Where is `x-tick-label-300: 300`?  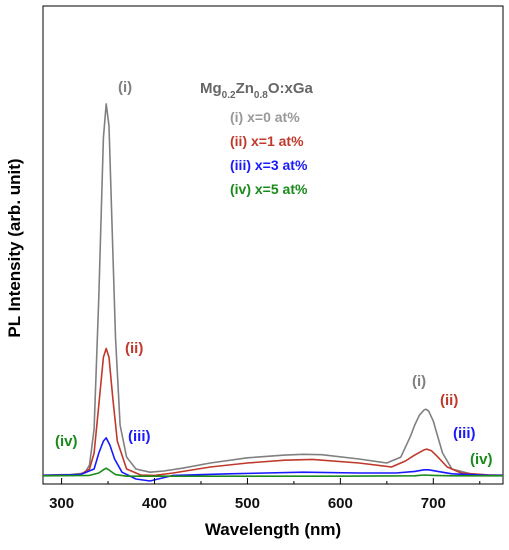
x-tick-label-300: 300 is located at coordinates (61, 503).